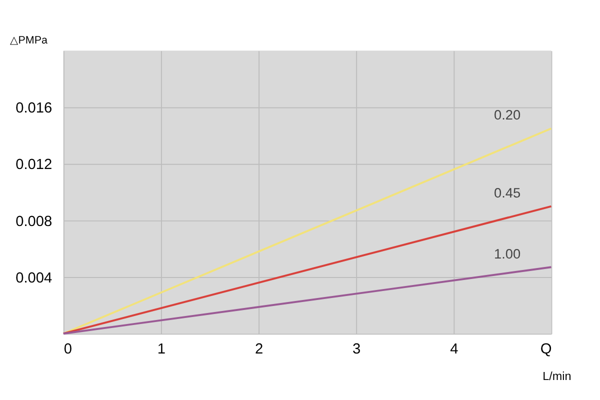 The height and width of the screenshot is (400, 600). Describe the element at coordinates (557, 376) in the screenshot. I see `x-axis-title: L/min` at that location.